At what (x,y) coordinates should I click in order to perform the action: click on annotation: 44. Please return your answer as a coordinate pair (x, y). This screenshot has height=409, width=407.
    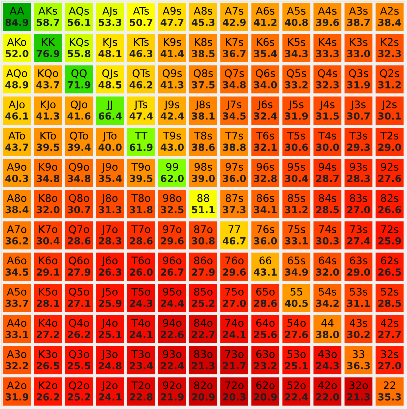
    Looking at the image, I should click on (328, 323).